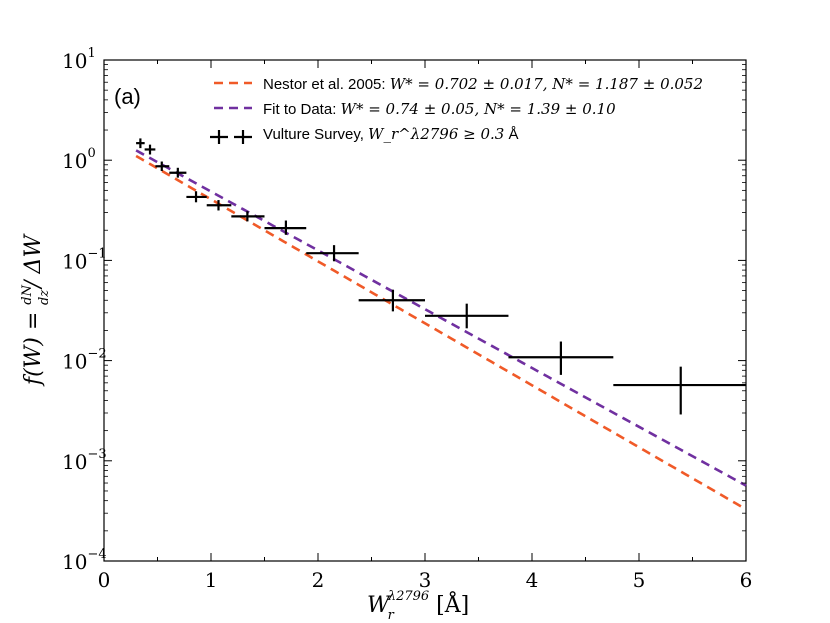  I want to click on y-tick-labels: 10⁻⁴ 10⁻³ 10⁻² 10⁻¹ 10⁰ 10¹, so click(84, 310).